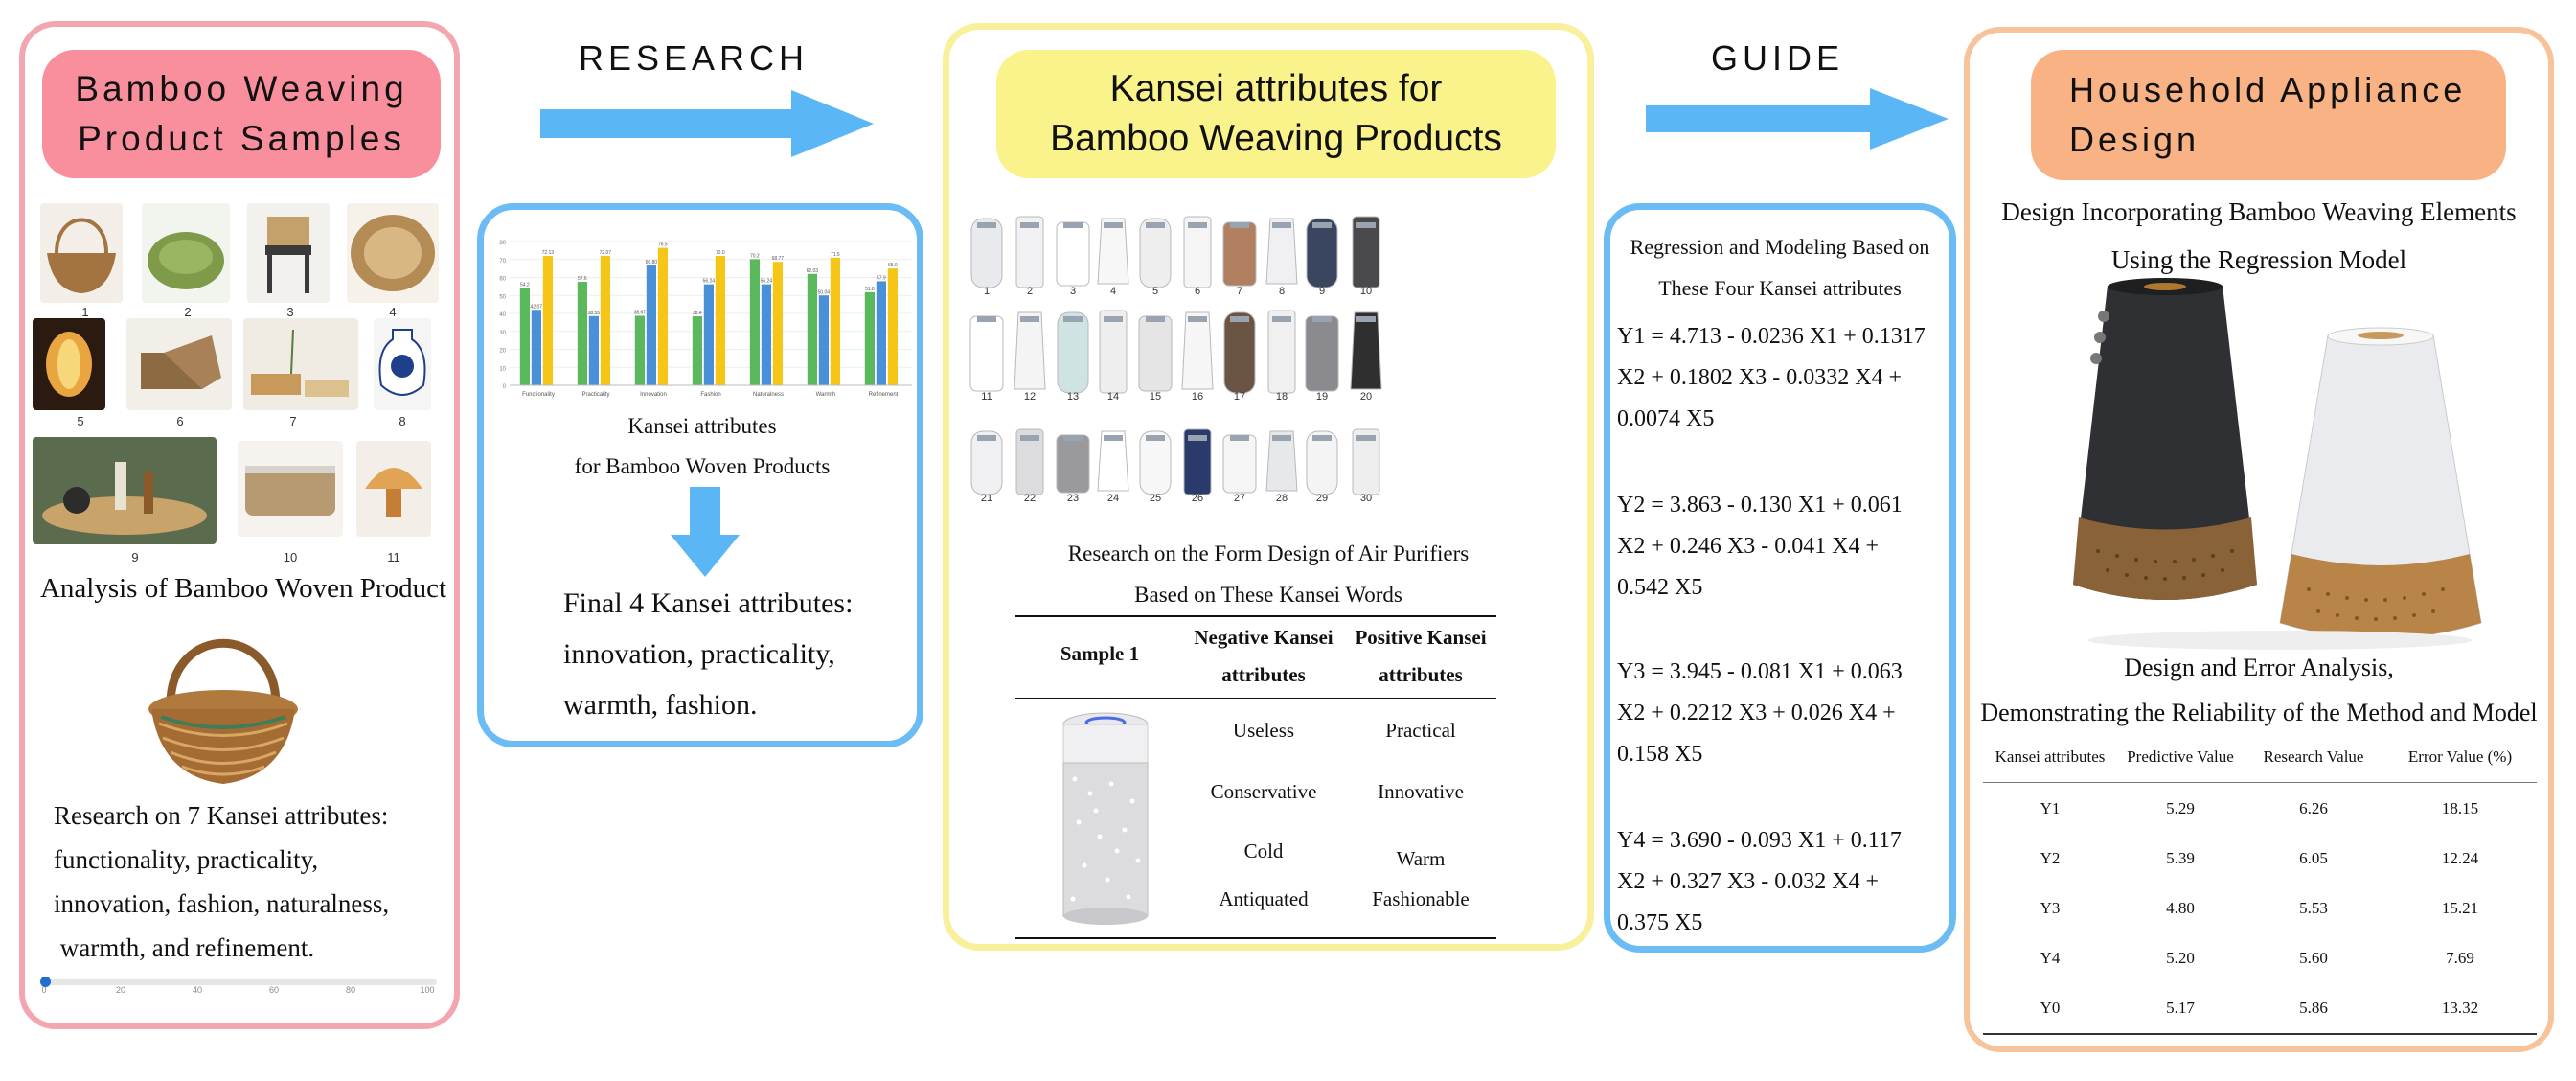  Describe the element at coordinates (710, 395) in the screenshot. I see `x-tick-label: Fashion` at that location.